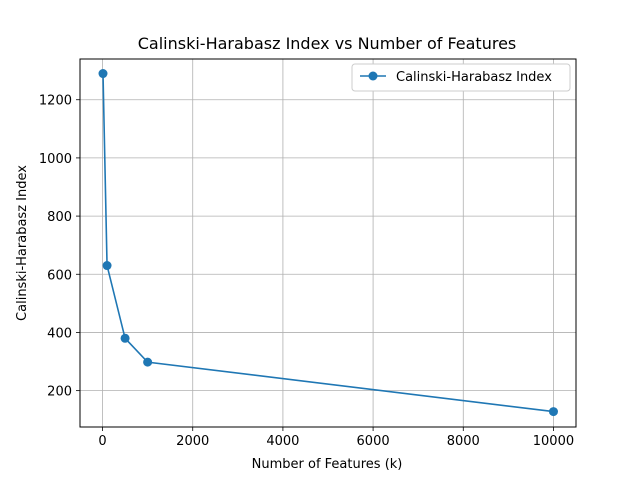  Describe the element at coordinates (55, 101) in the screenshot. I see `y-tick-label: 1200` at that location.